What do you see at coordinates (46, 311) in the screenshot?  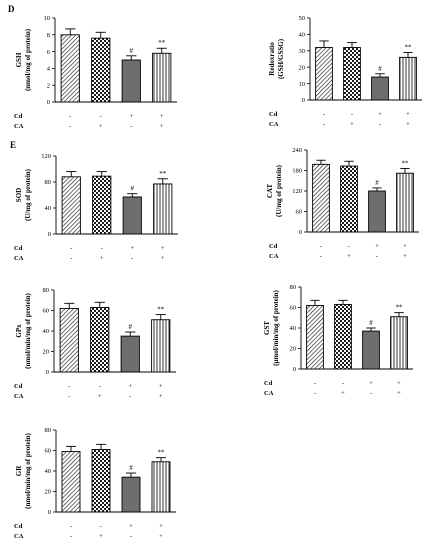 I see `y-tick-label: 60` at bounding box center [46, 311].